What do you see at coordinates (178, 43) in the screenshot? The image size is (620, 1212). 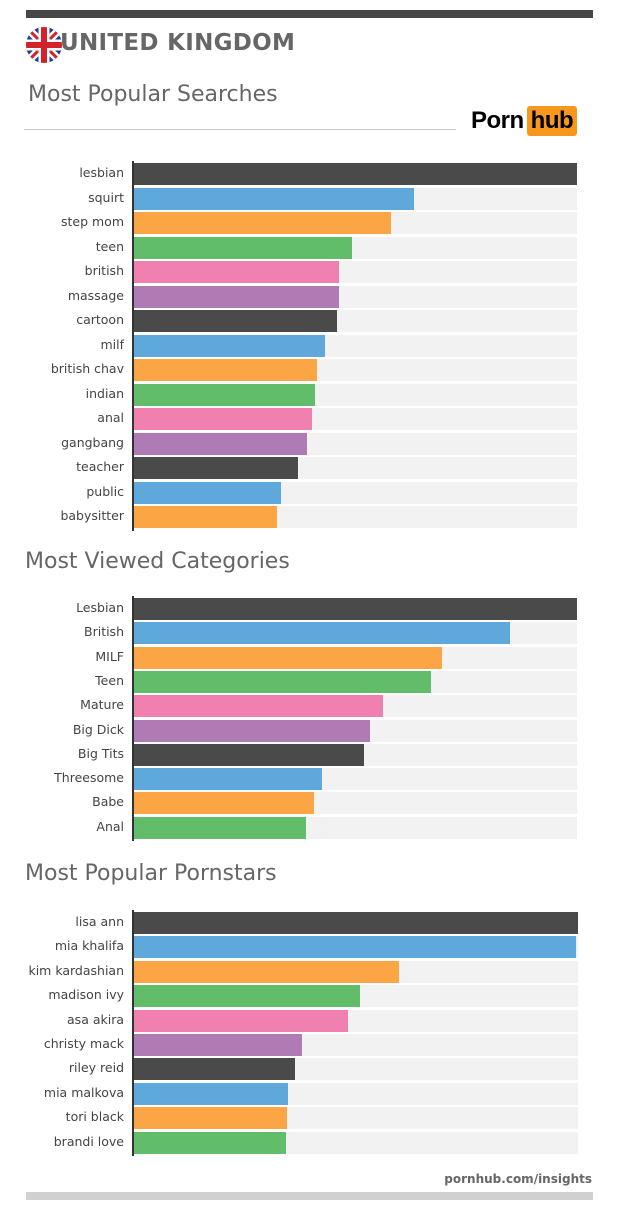 I see `country-title: UNITED KINGDOM` at bounding box center [178, 43].